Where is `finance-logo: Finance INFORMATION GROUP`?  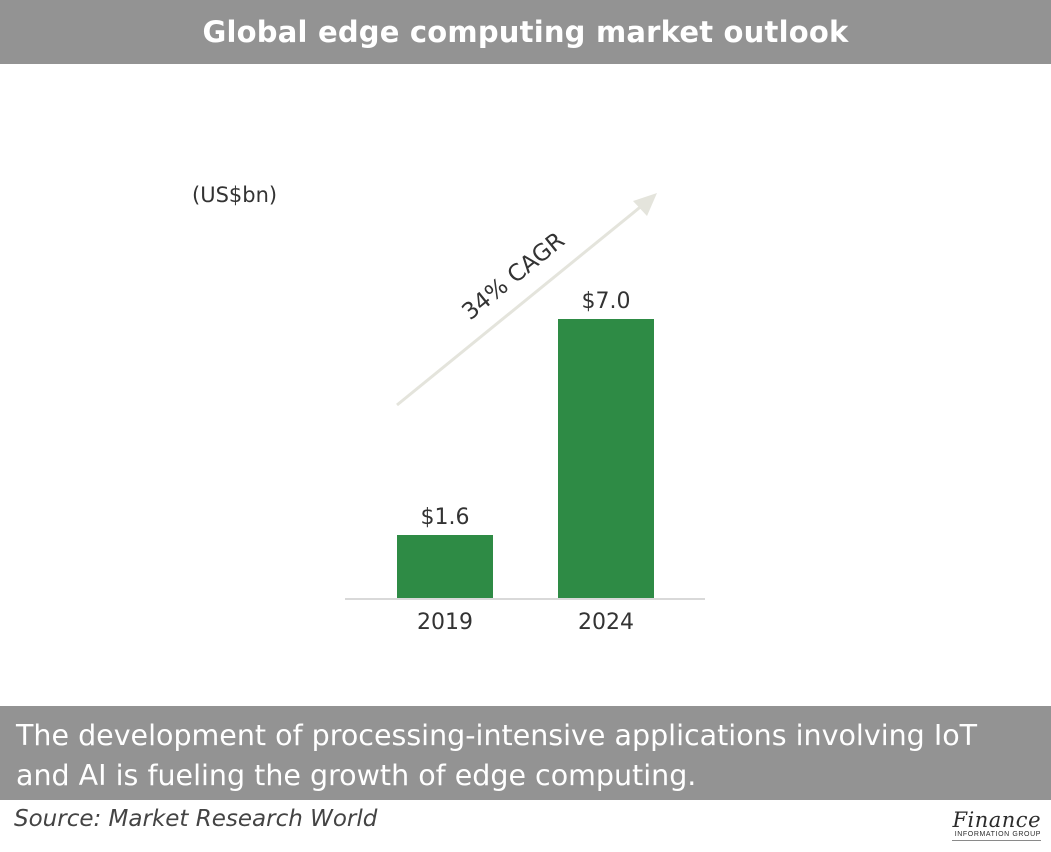 finance-logo: Finance INFORMATION GROUP is located at coordinates (996, 825).